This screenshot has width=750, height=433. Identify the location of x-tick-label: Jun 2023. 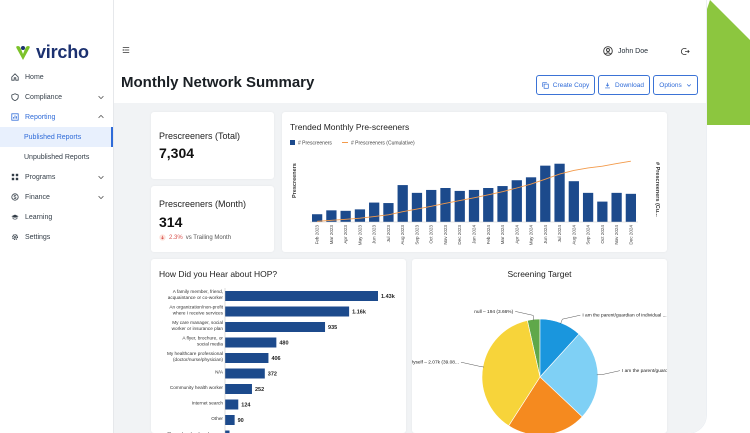
(374, 234).